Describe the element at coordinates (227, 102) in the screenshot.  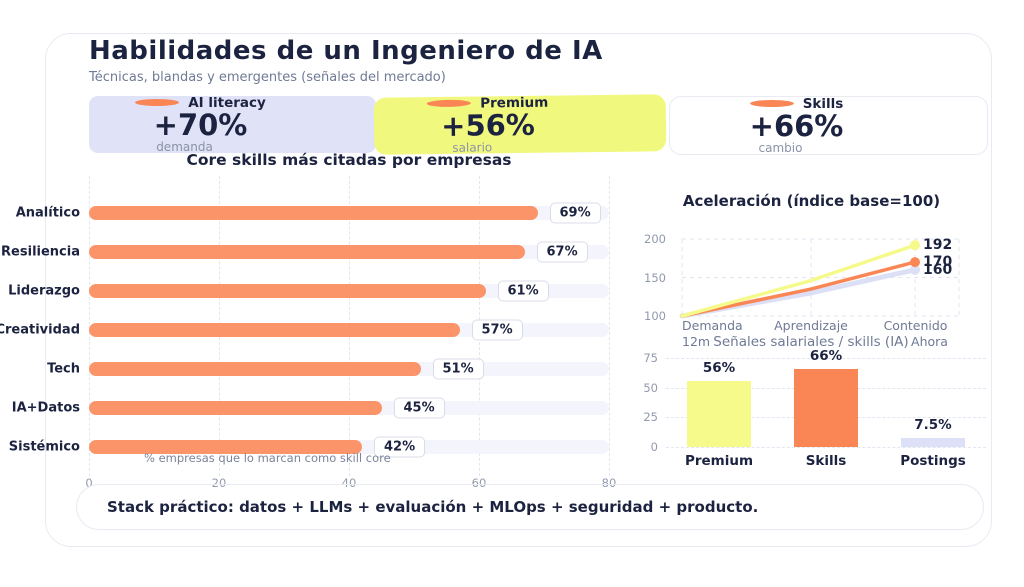
I see `stat-label: AI literacy` at that location.